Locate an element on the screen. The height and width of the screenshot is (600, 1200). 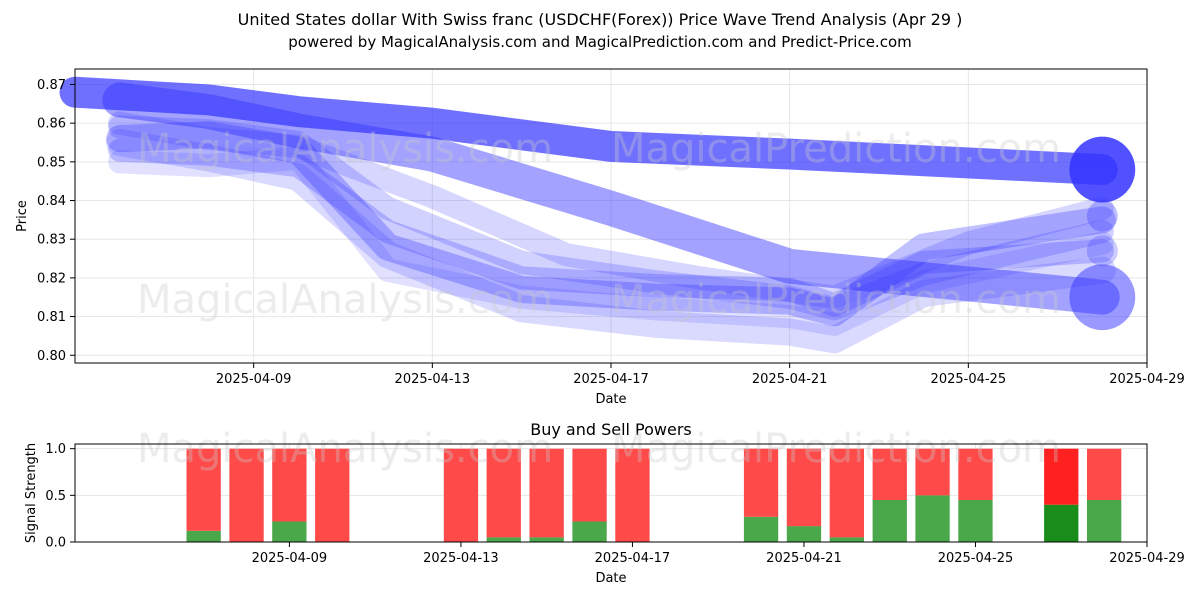
price-x-tick-label: 2025-04-17 is located at coordinates (611, 379).